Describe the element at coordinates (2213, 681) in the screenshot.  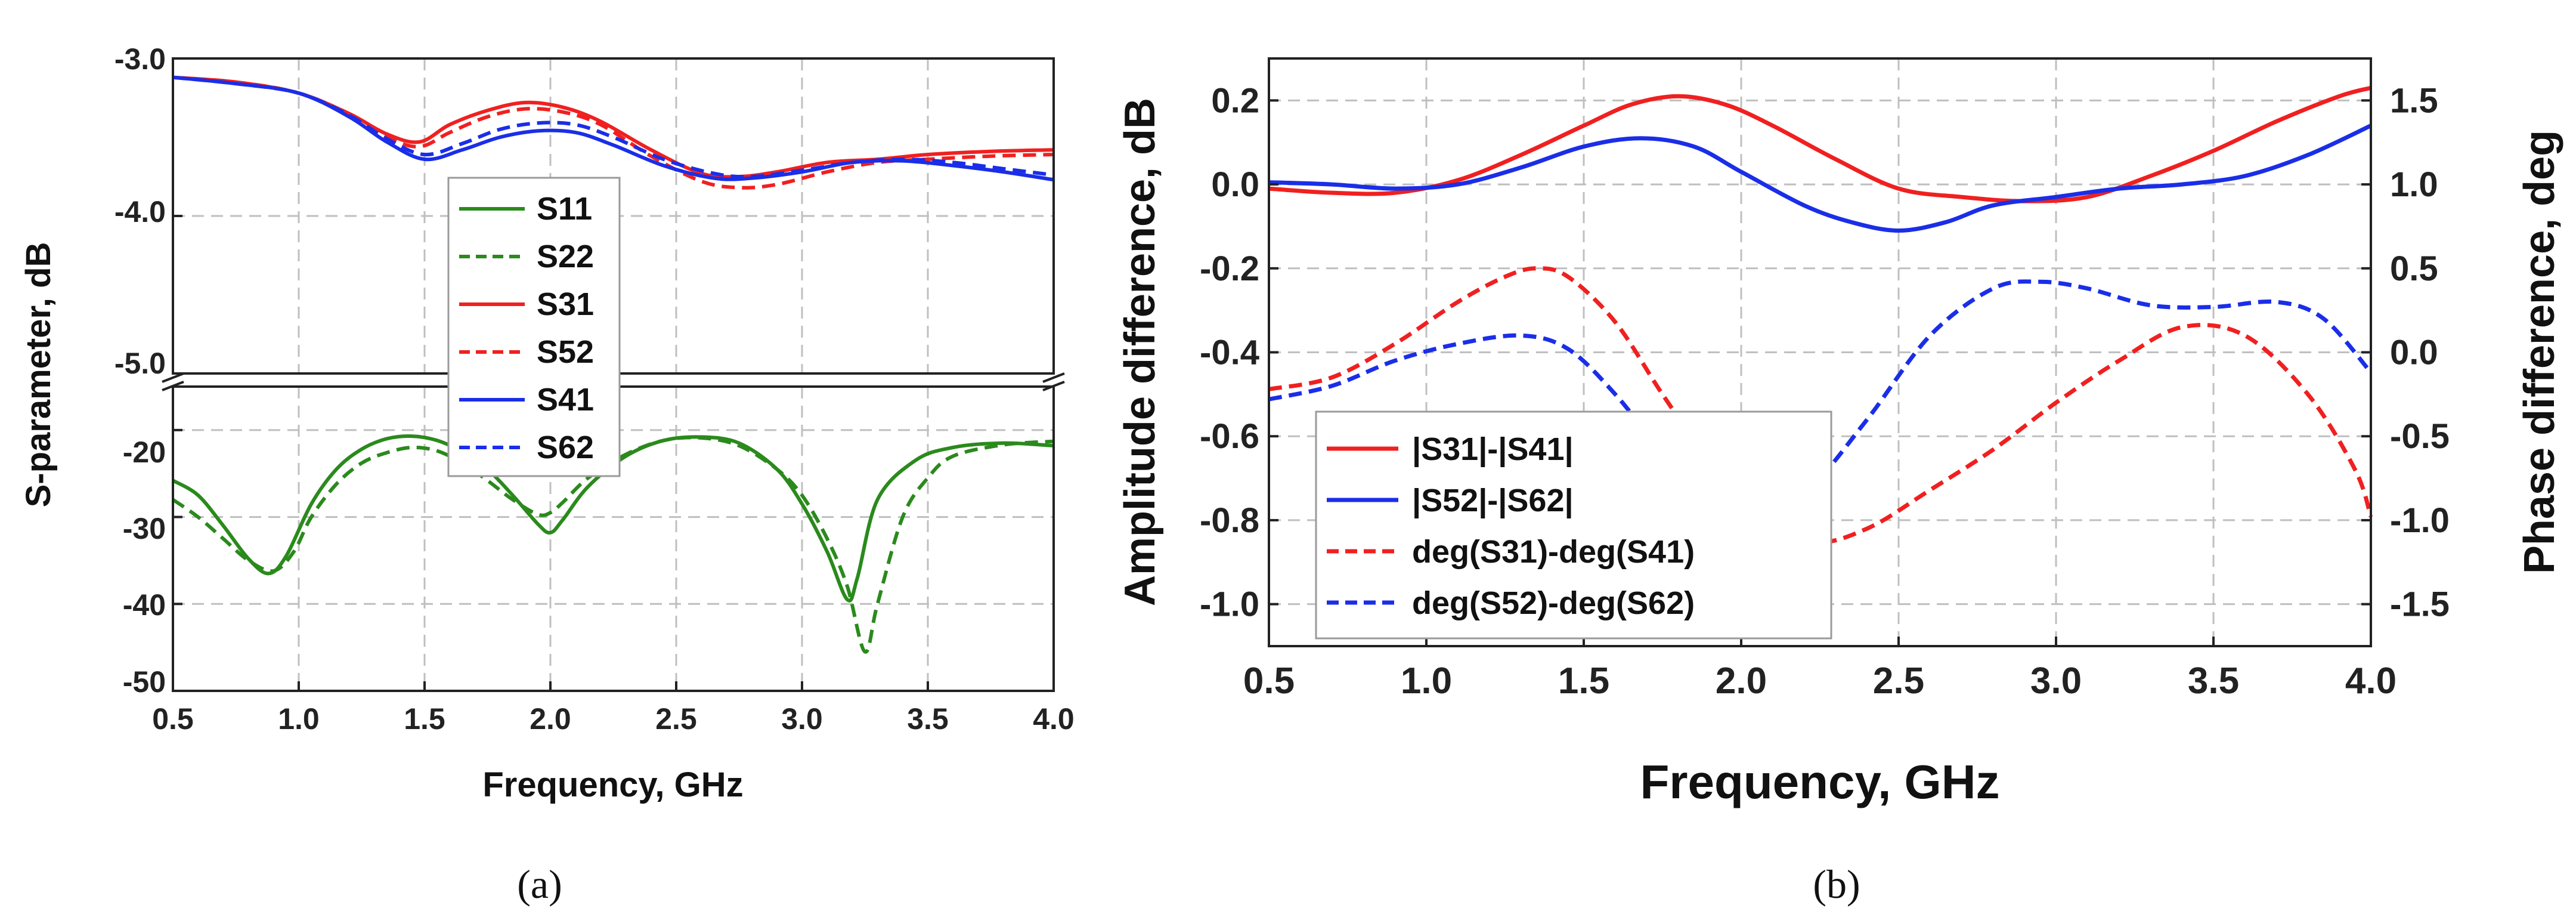
I see `chart-b-xtick-label: 3.5` at that location.